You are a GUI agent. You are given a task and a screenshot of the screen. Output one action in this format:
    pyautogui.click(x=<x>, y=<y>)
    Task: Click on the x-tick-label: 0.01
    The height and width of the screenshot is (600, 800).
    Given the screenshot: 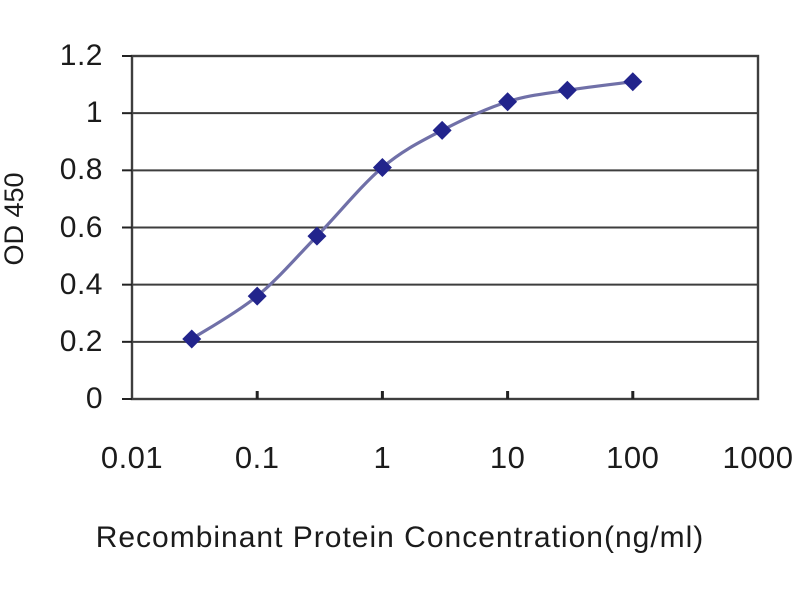 What is the action you would take?
    pyautogui.click(x=132, y=457)
    